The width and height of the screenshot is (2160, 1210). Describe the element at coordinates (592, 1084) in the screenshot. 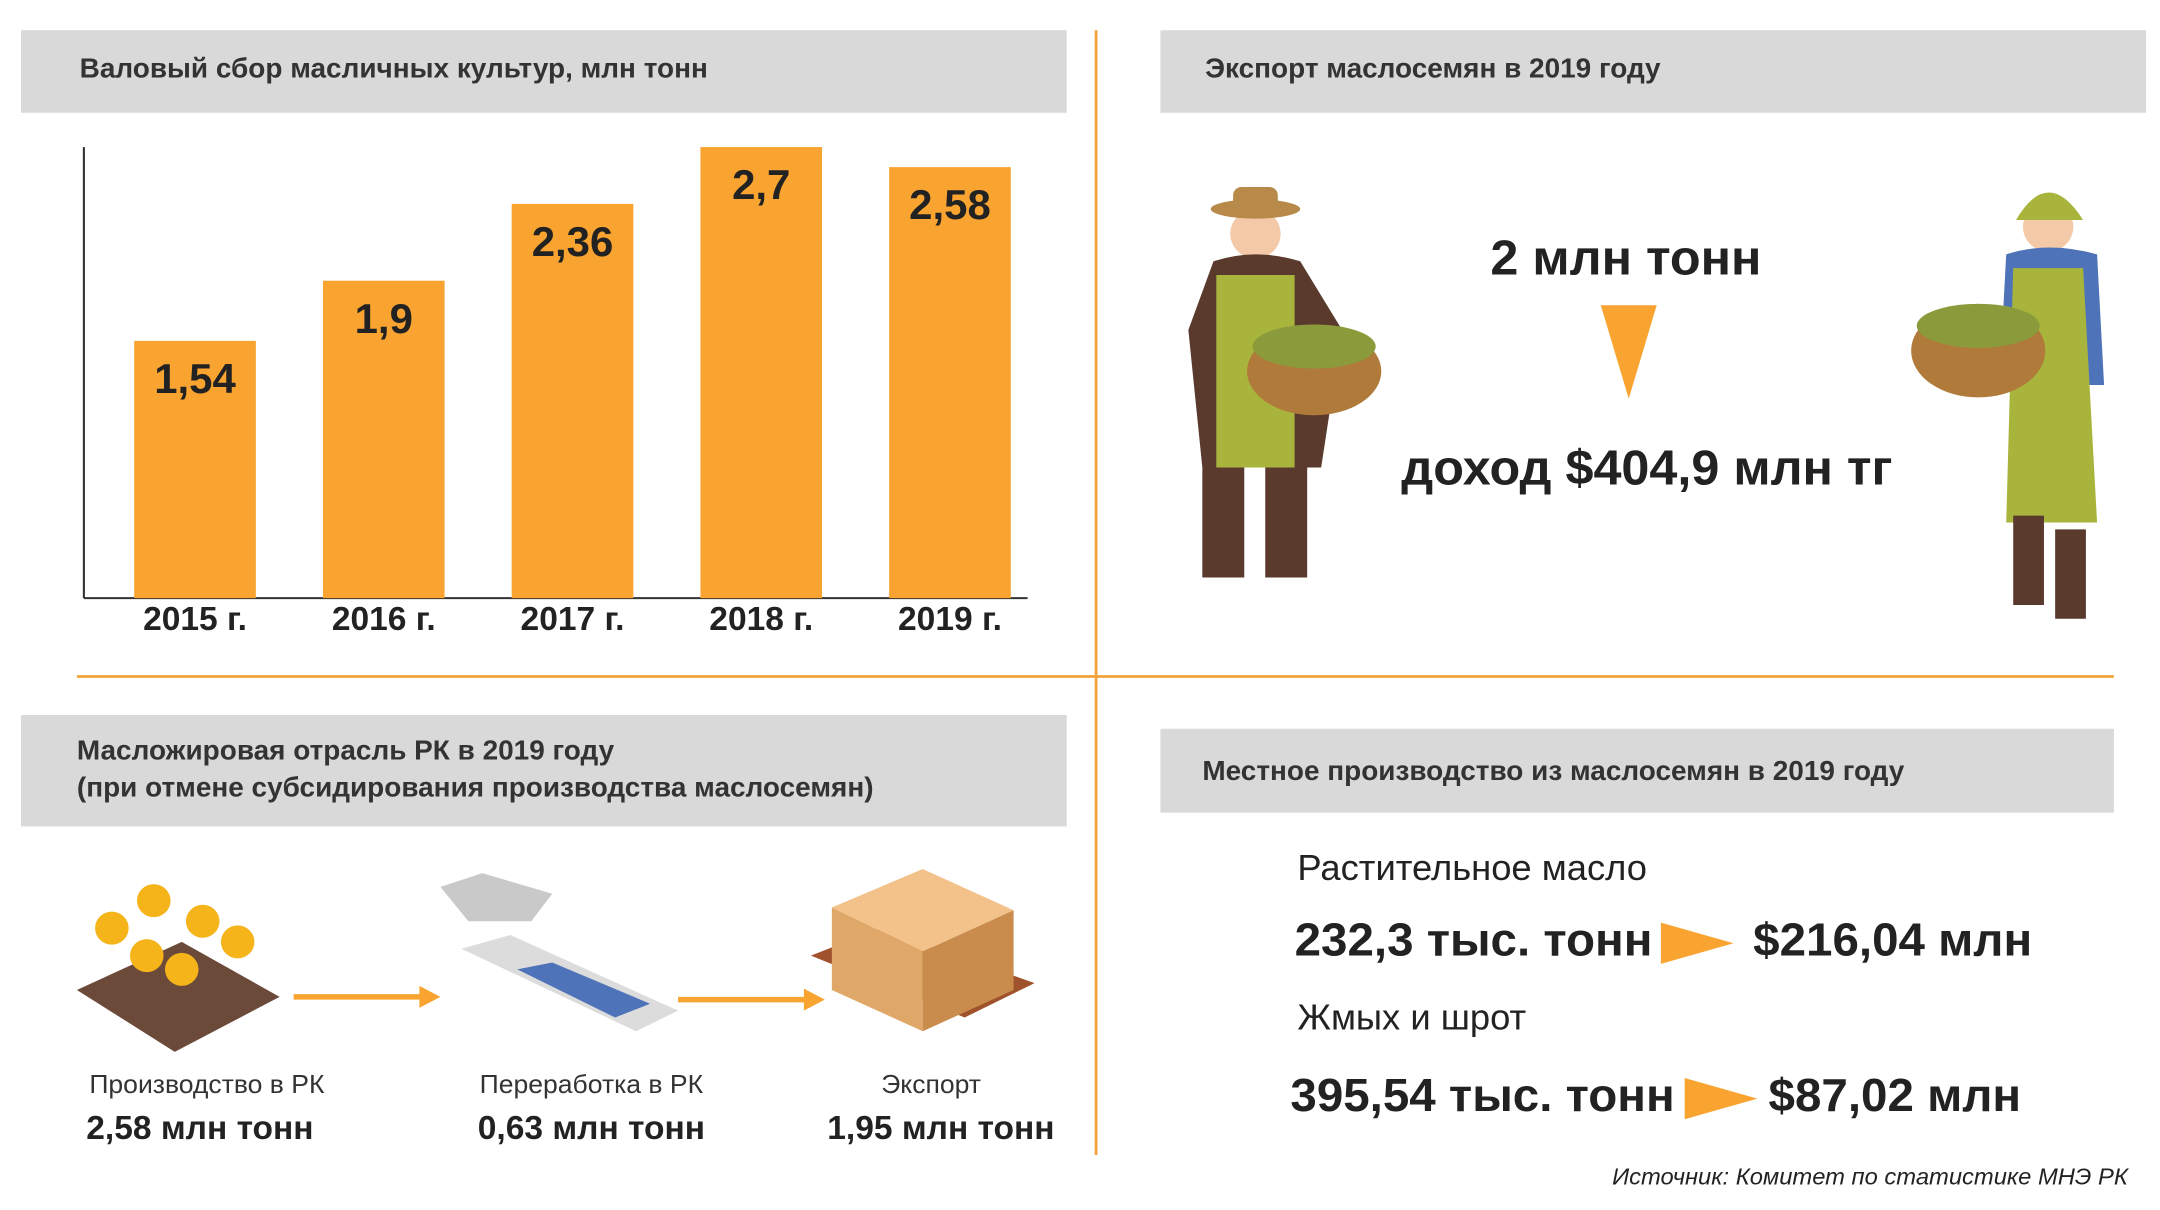

I see `step-label: Переработка в РК` at that location.